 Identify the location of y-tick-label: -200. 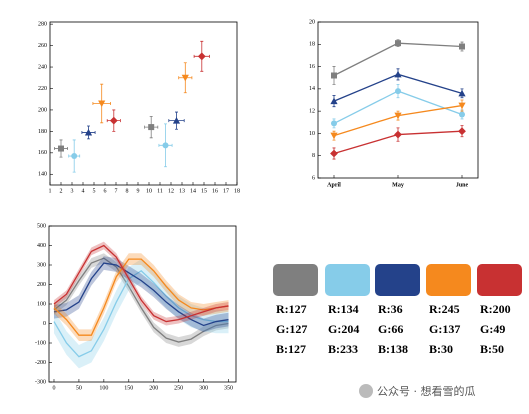
(40, 363).